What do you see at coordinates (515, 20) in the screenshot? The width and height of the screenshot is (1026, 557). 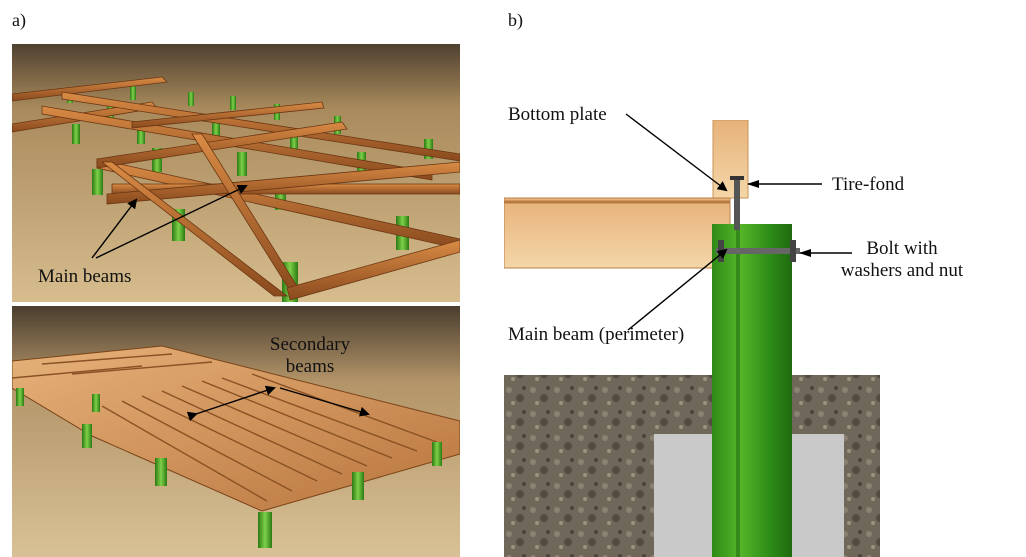 I see `panel-b-label: b)` at bounding box center [515, 20].